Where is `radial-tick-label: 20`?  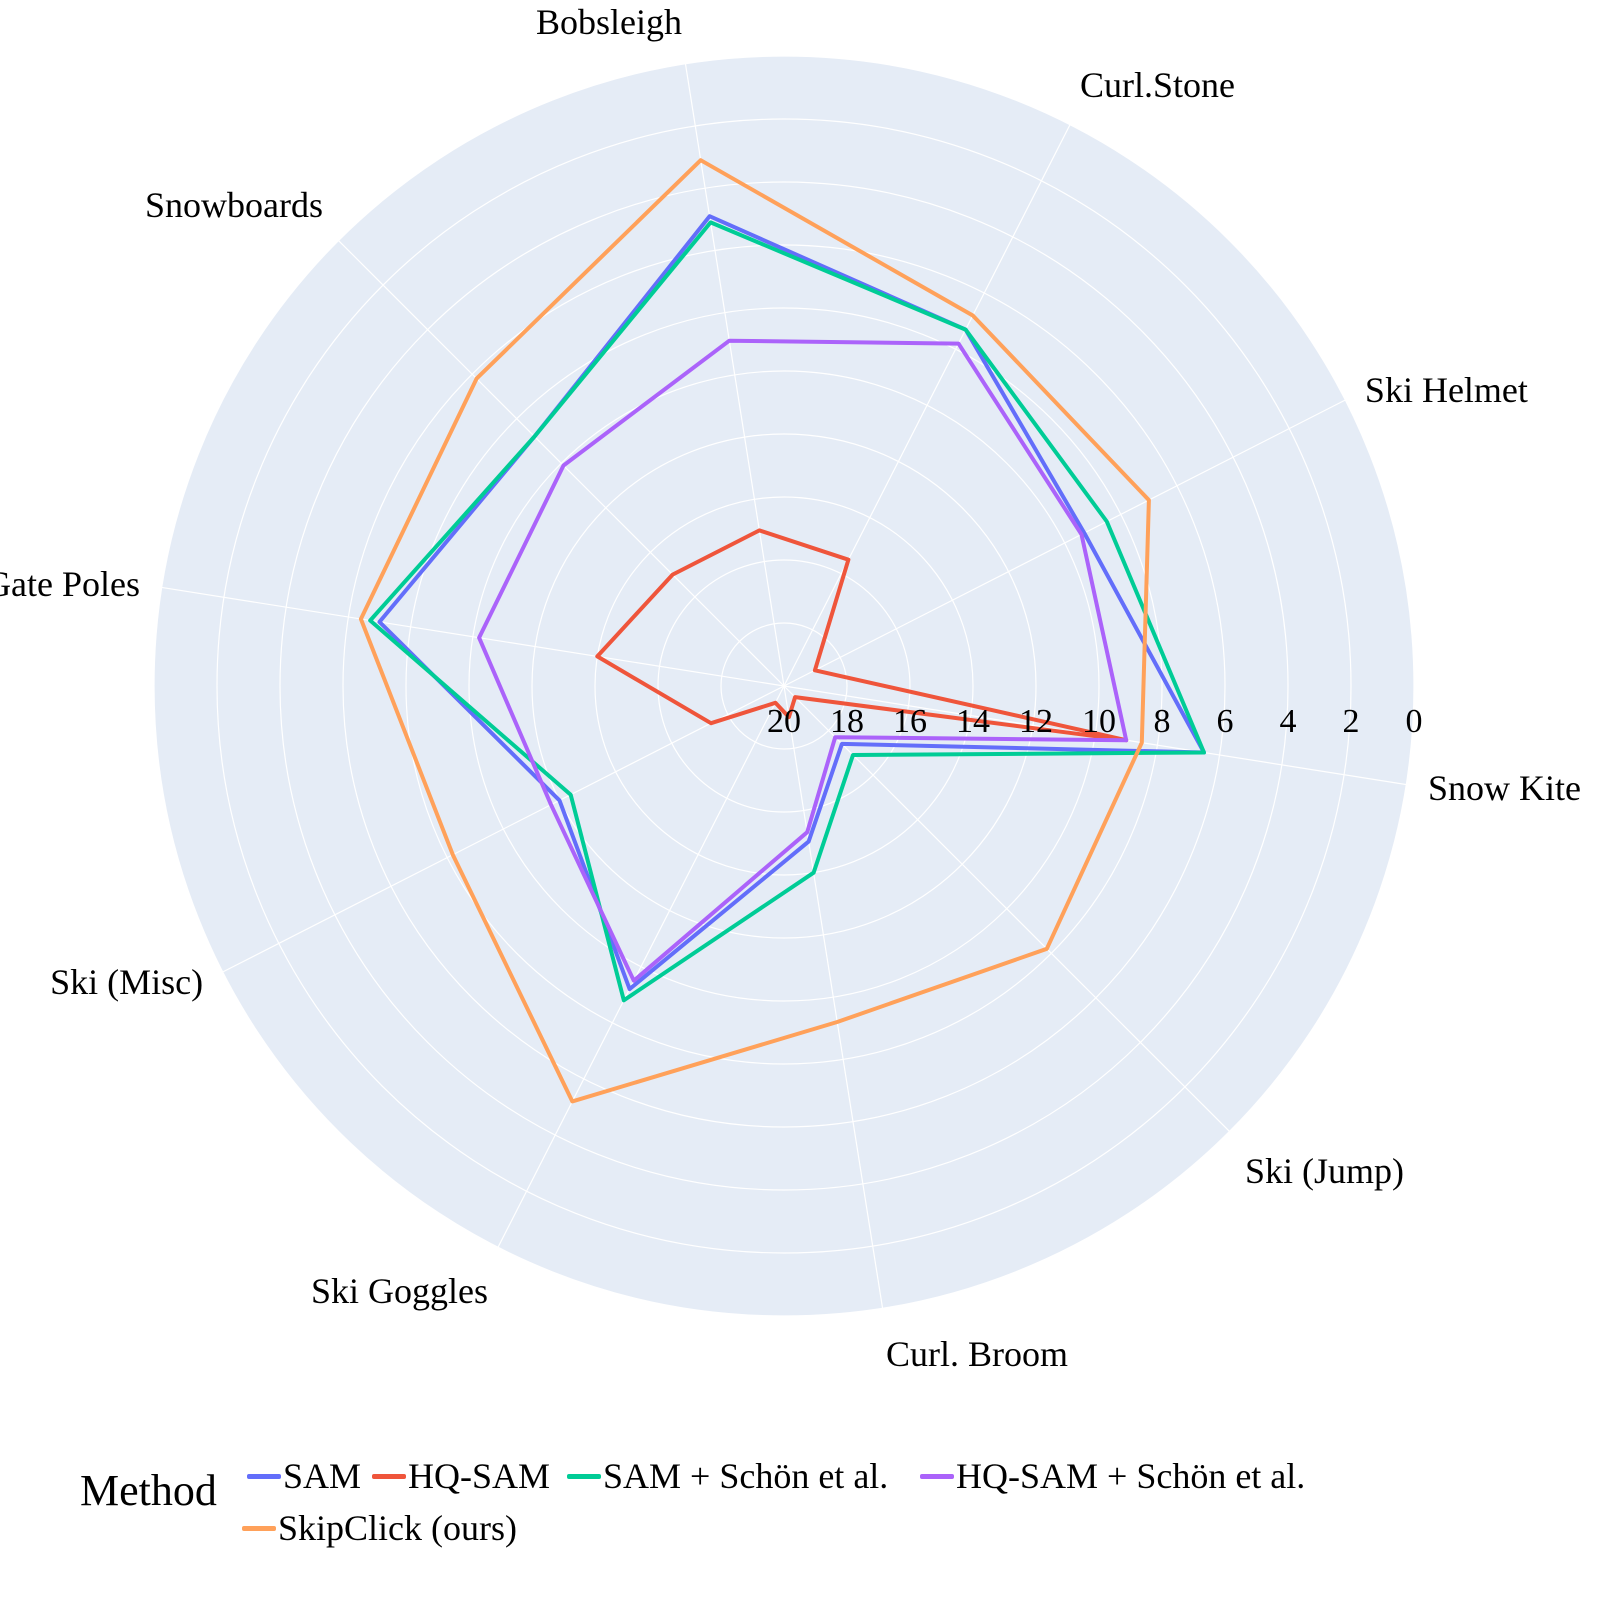 radial-tick-label: 20 is located at coordinates (784, 721).